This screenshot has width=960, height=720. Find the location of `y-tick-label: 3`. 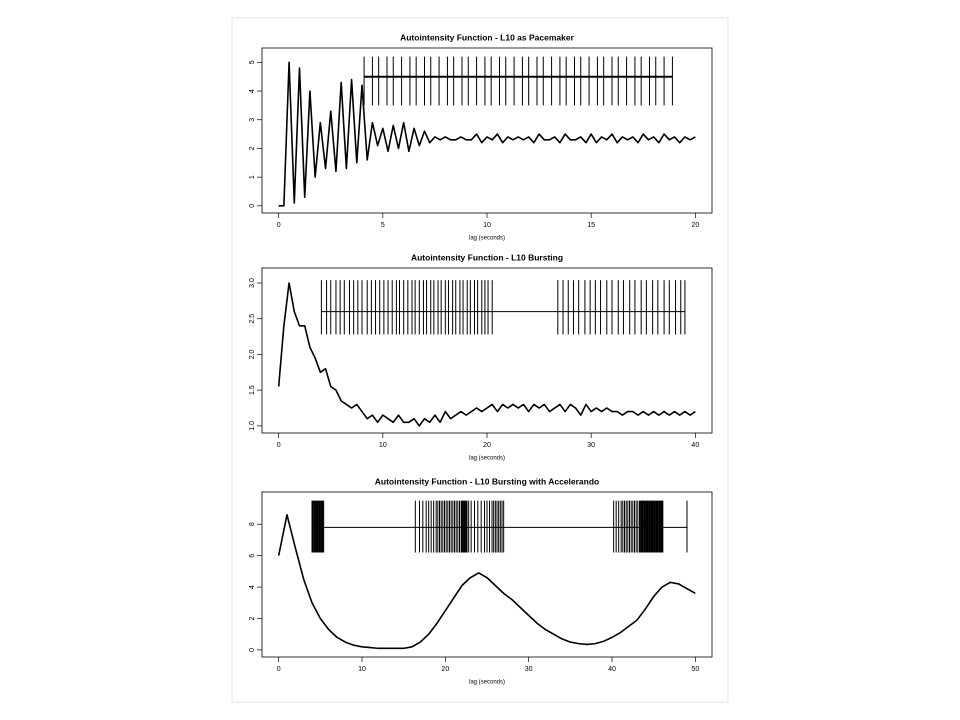

y-tick-label: 3 is located at coordinates (252, 120).